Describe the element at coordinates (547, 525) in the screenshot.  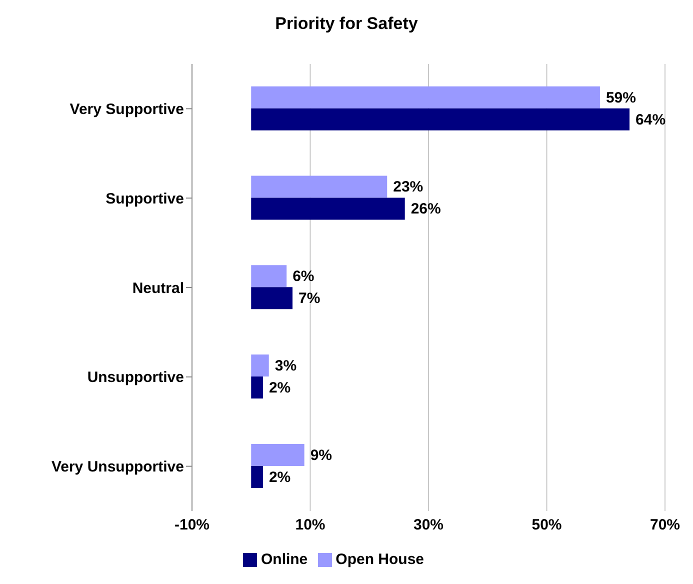
I see `x-tick-label: 50%` at that location.